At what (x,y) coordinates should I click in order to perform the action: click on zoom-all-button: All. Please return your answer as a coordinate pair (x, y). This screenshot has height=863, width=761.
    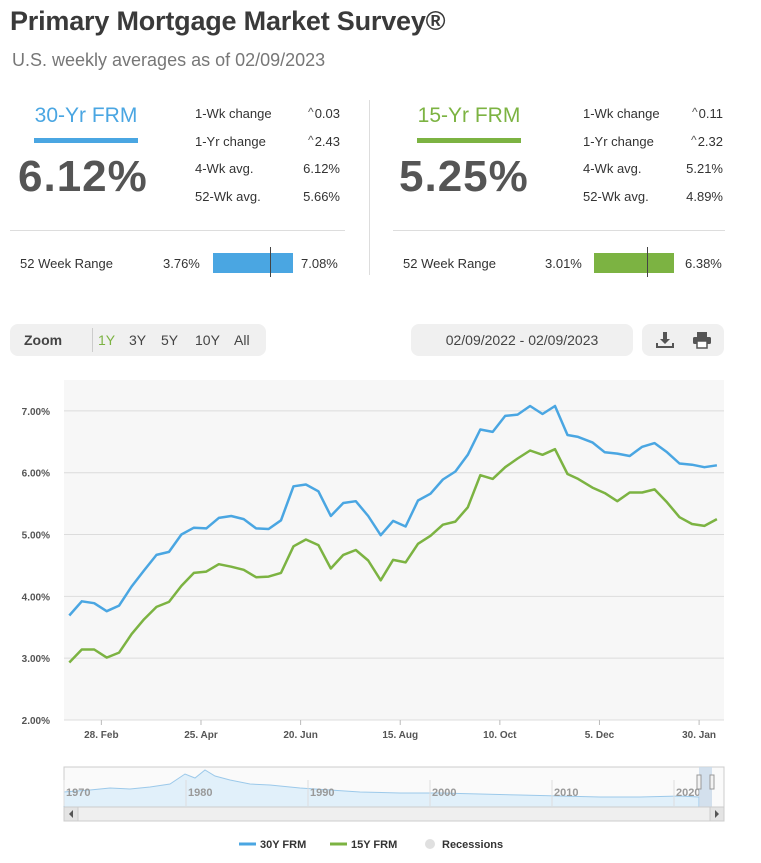
    Looking at the image, I should click on (242, 340).